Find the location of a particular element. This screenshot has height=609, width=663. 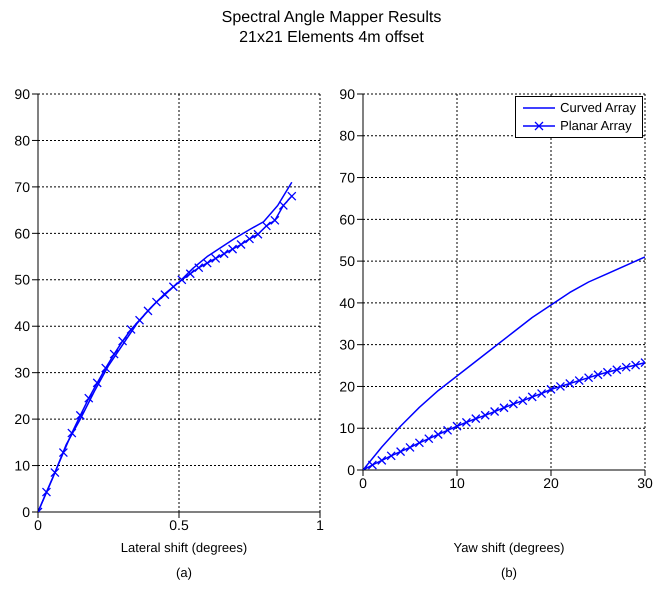

text: (b) is located at coordinates (509, 572).